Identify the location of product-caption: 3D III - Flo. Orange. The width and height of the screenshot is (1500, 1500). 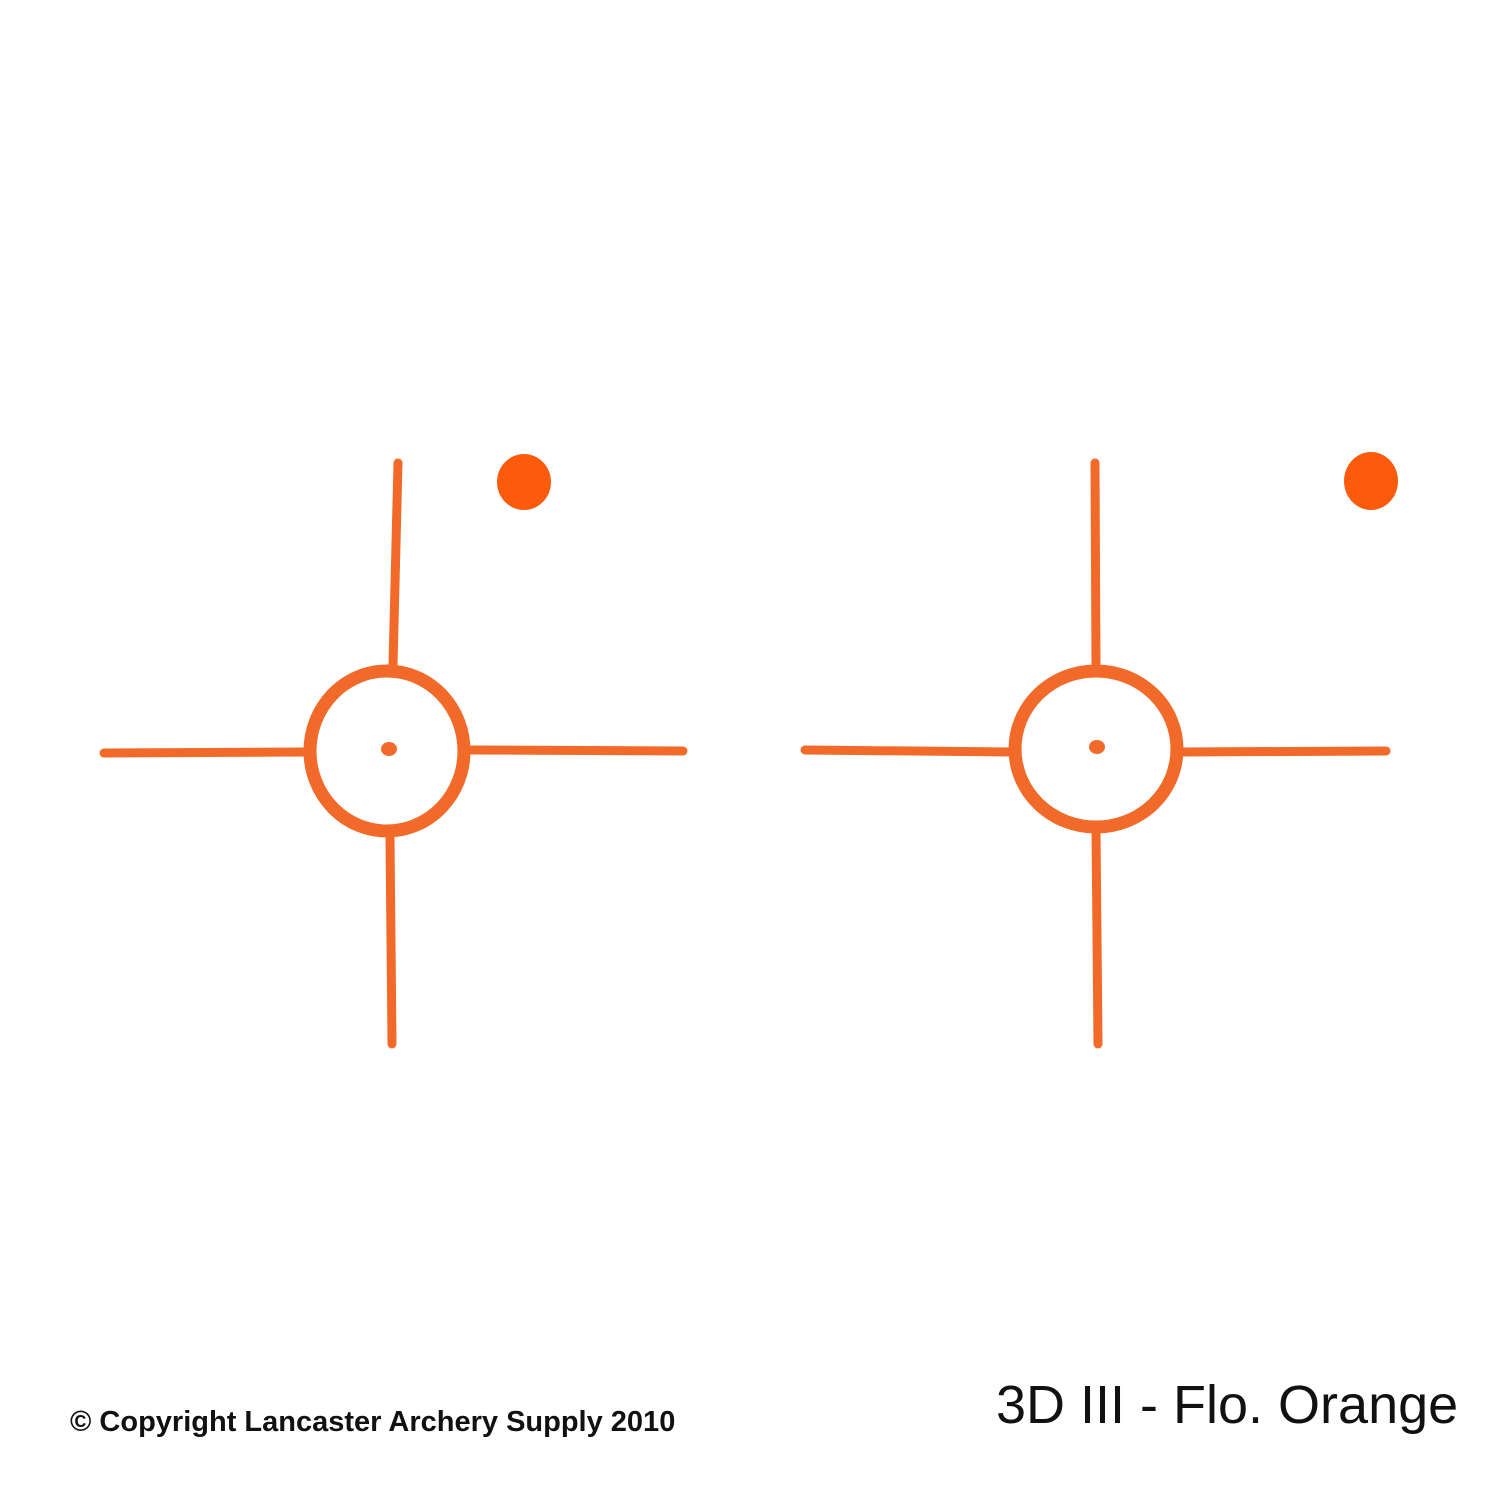
(1227, 1405).